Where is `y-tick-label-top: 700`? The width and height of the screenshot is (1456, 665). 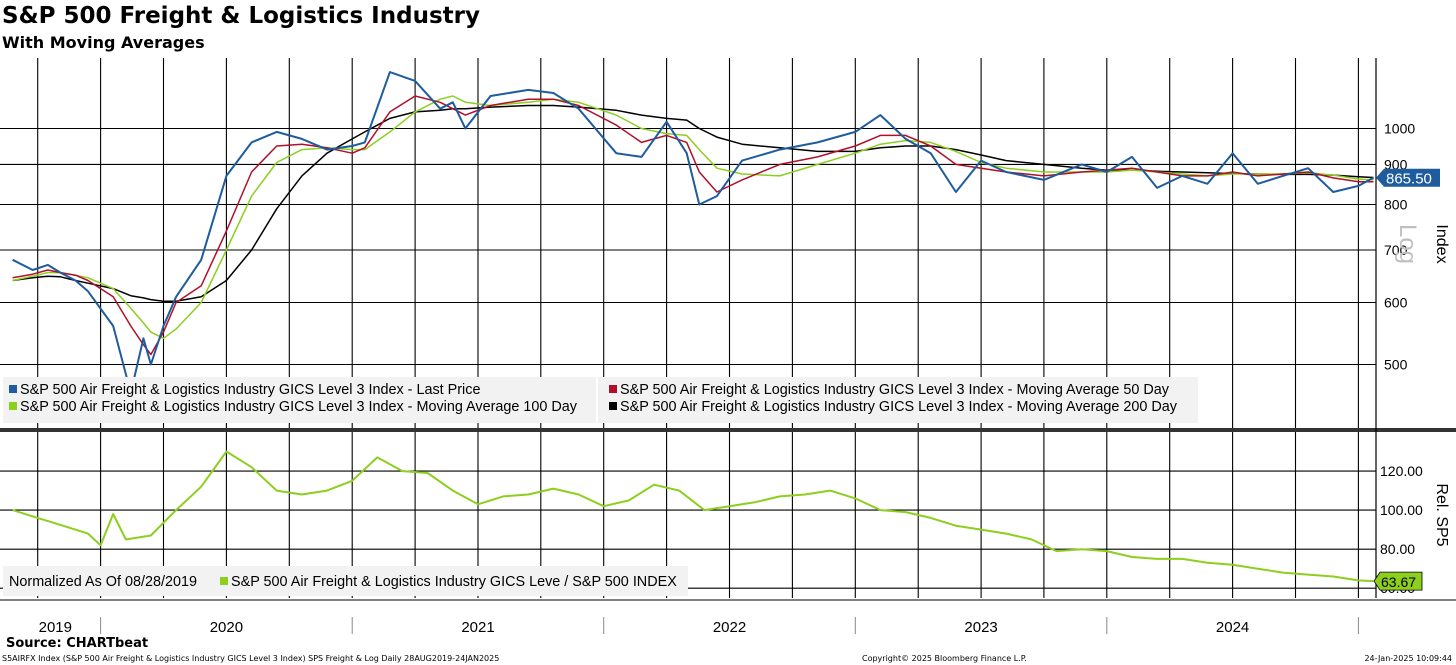
y-tick-label-top: 700 is located at coordinates (1396, 250).